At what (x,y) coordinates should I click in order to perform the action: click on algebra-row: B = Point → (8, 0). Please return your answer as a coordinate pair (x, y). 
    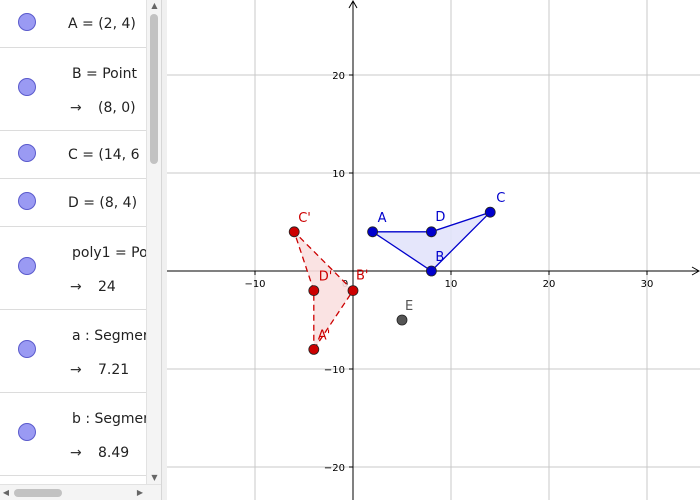
    Looking at the image, I should click on (73, 89).